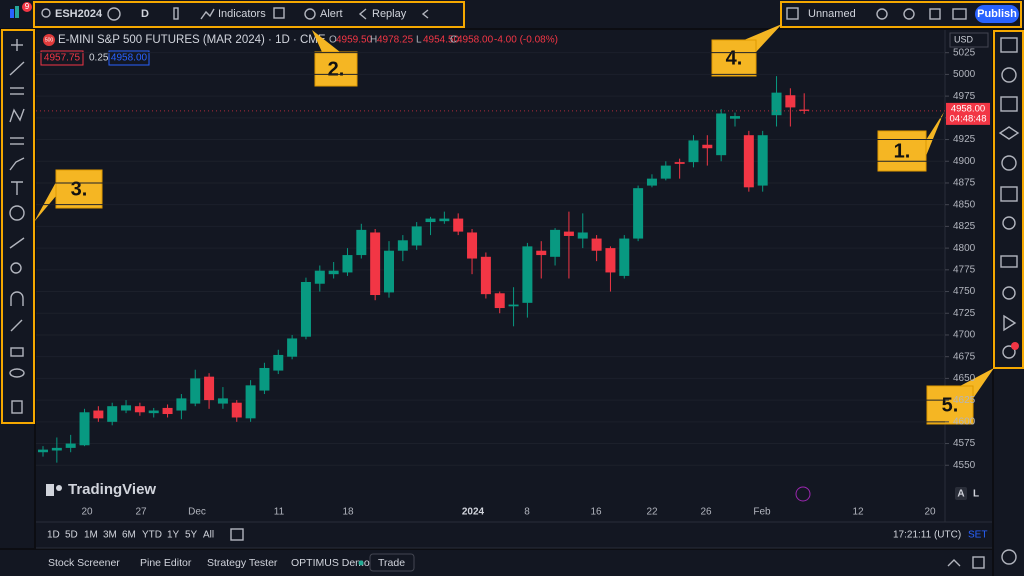  I want to click on top-toolbar, so click(512, 14).